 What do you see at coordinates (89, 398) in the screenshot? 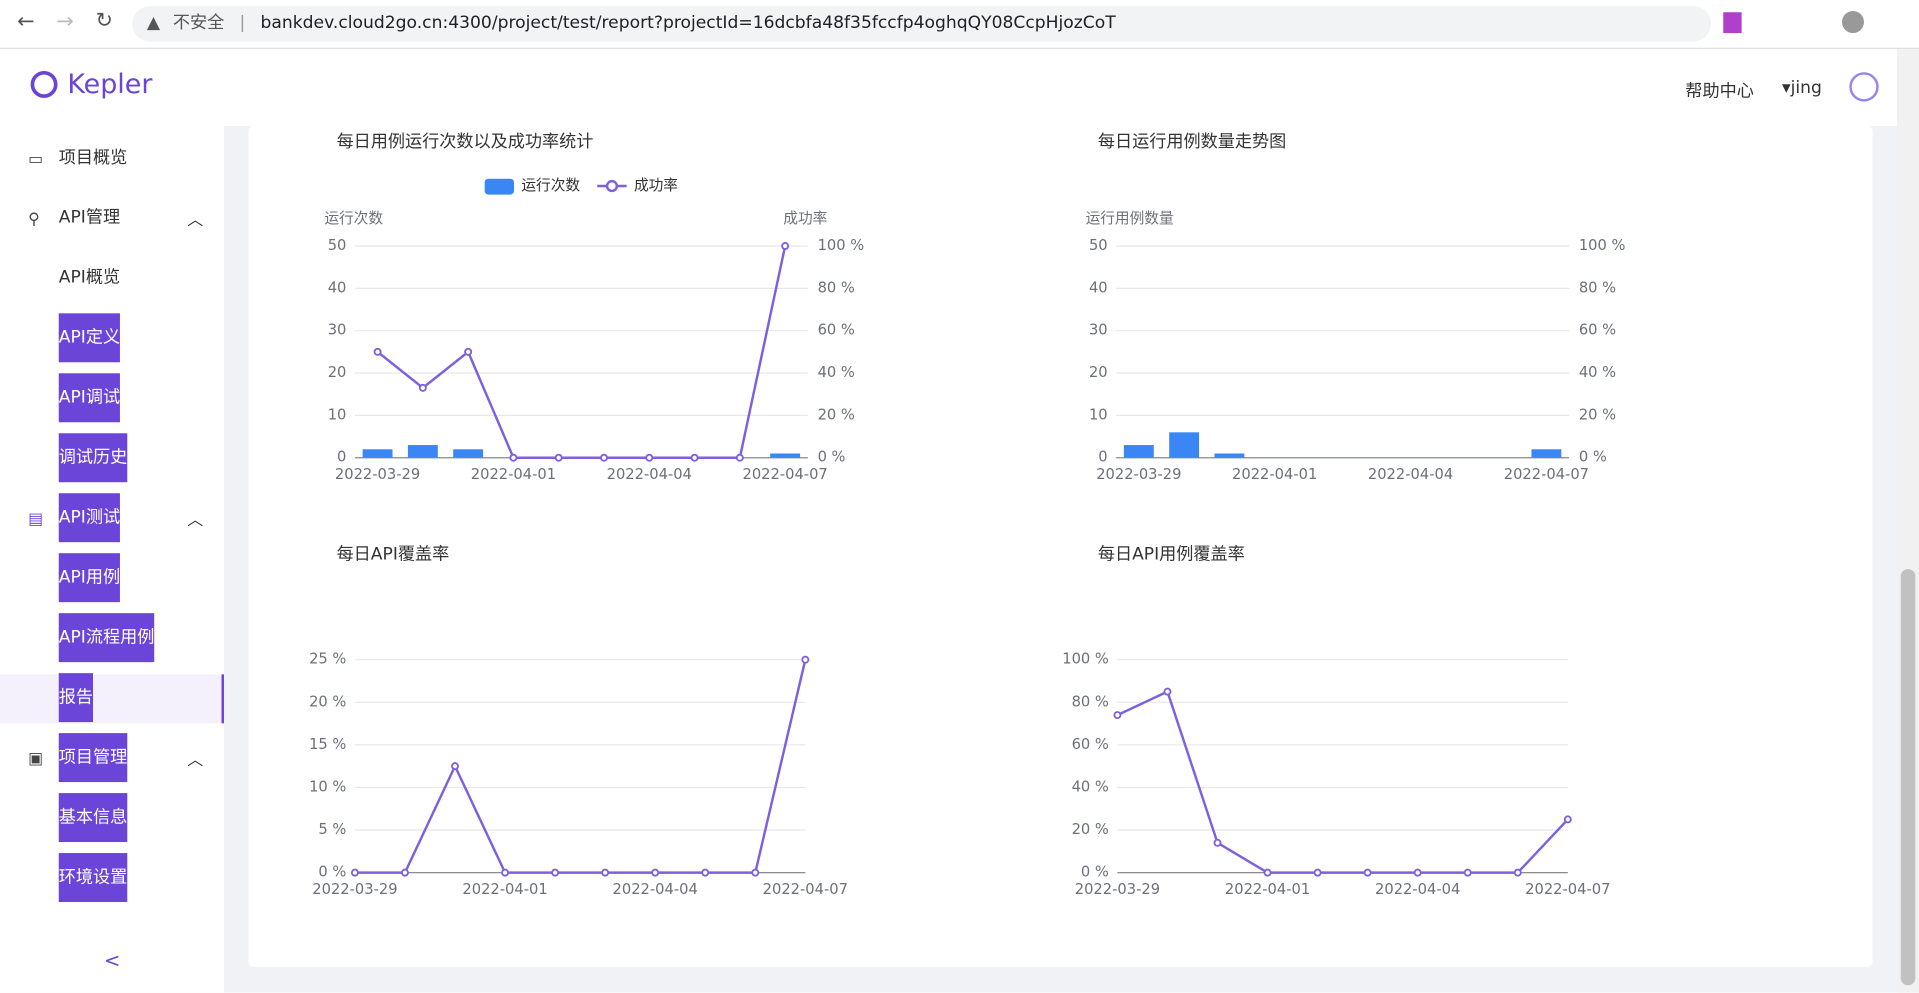
I see `menu-item: API调试` at bounding box center [89, 398].